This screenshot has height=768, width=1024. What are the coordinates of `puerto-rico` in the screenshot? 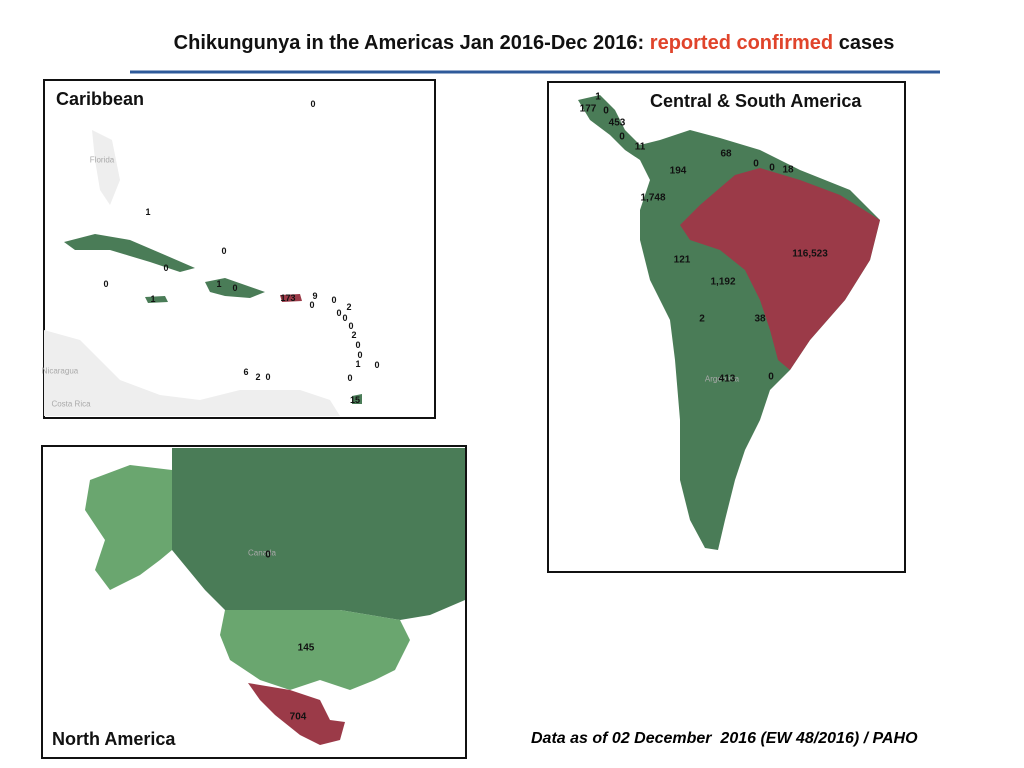 It's located at (291, 298).